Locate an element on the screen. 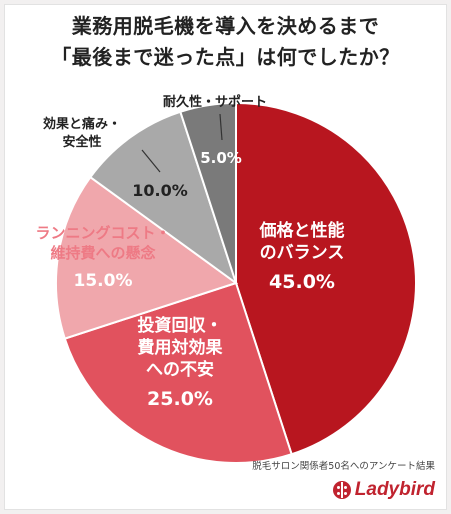  slice-percent-label: 5.0% is located at coordinates (221, 158).